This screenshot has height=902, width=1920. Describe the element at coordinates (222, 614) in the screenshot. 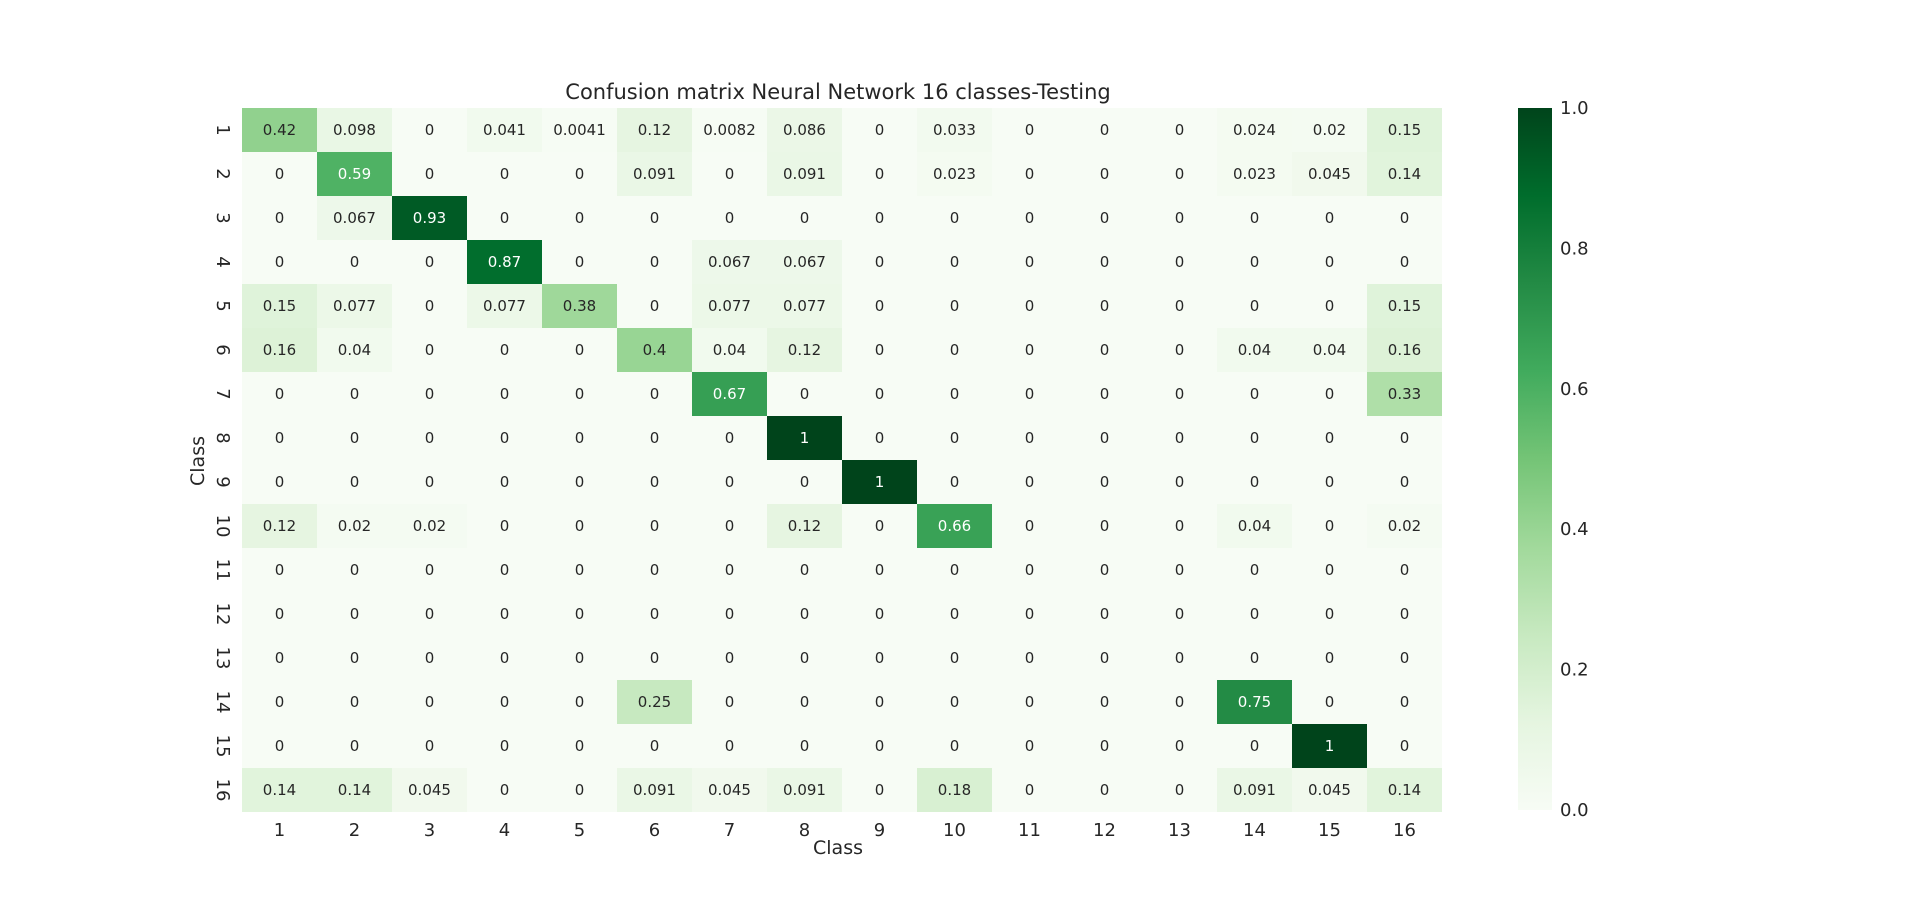

I see `y-tick-label: 12` at that location.